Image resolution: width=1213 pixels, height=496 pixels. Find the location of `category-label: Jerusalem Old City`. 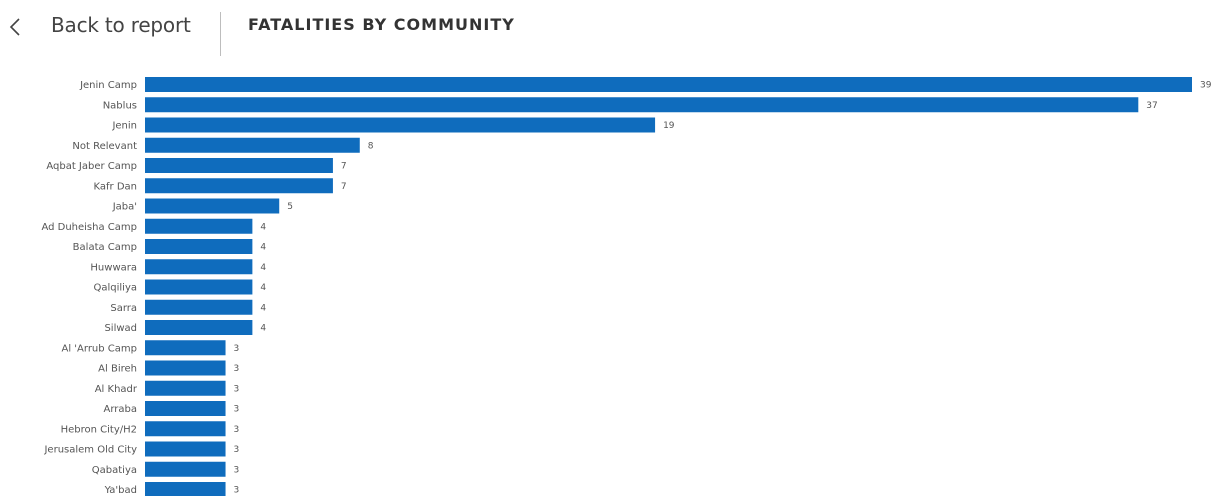

category-label: Jerusalem Old City is located at coordinates (90, 450).